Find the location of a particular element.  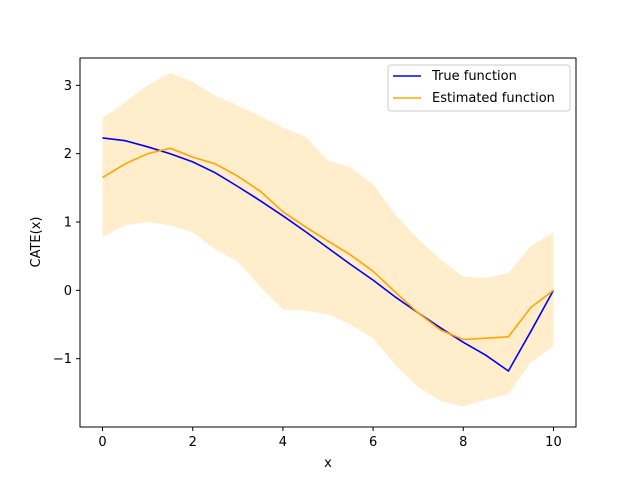

x-tick-label: 4 is located at coordinates (283, 442).